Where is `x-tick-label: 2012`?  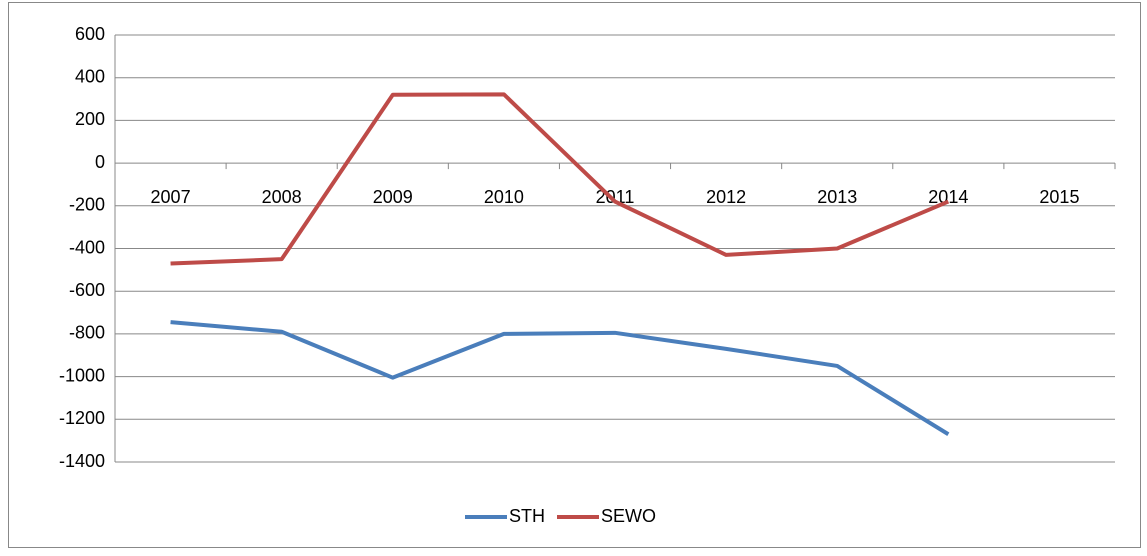
x-tick-label: 2012 is located at coordinates (726, 197).